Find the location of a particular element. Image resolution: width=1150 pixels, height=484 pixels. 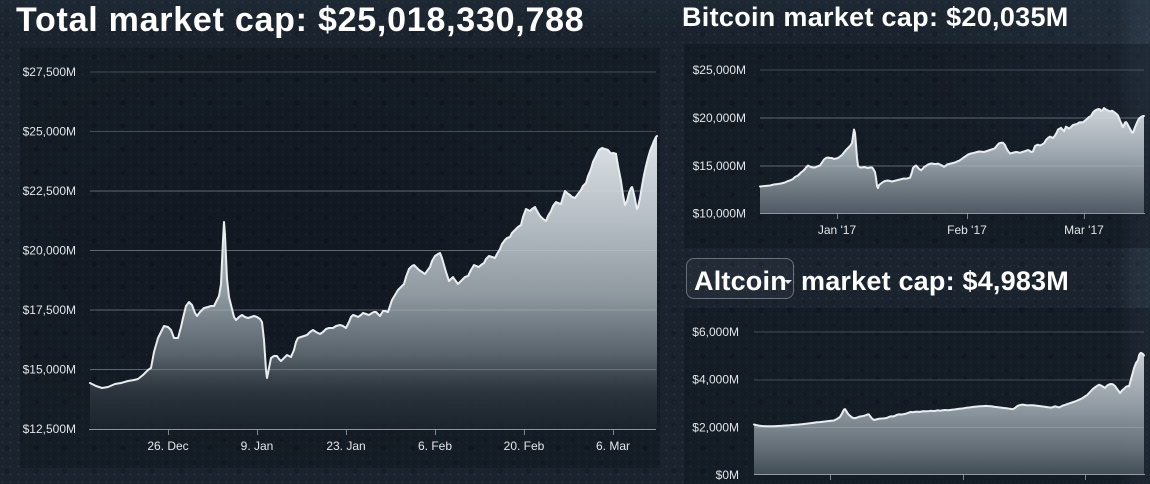

svg-text: 9. Jan is located at coordinates (257, 446).